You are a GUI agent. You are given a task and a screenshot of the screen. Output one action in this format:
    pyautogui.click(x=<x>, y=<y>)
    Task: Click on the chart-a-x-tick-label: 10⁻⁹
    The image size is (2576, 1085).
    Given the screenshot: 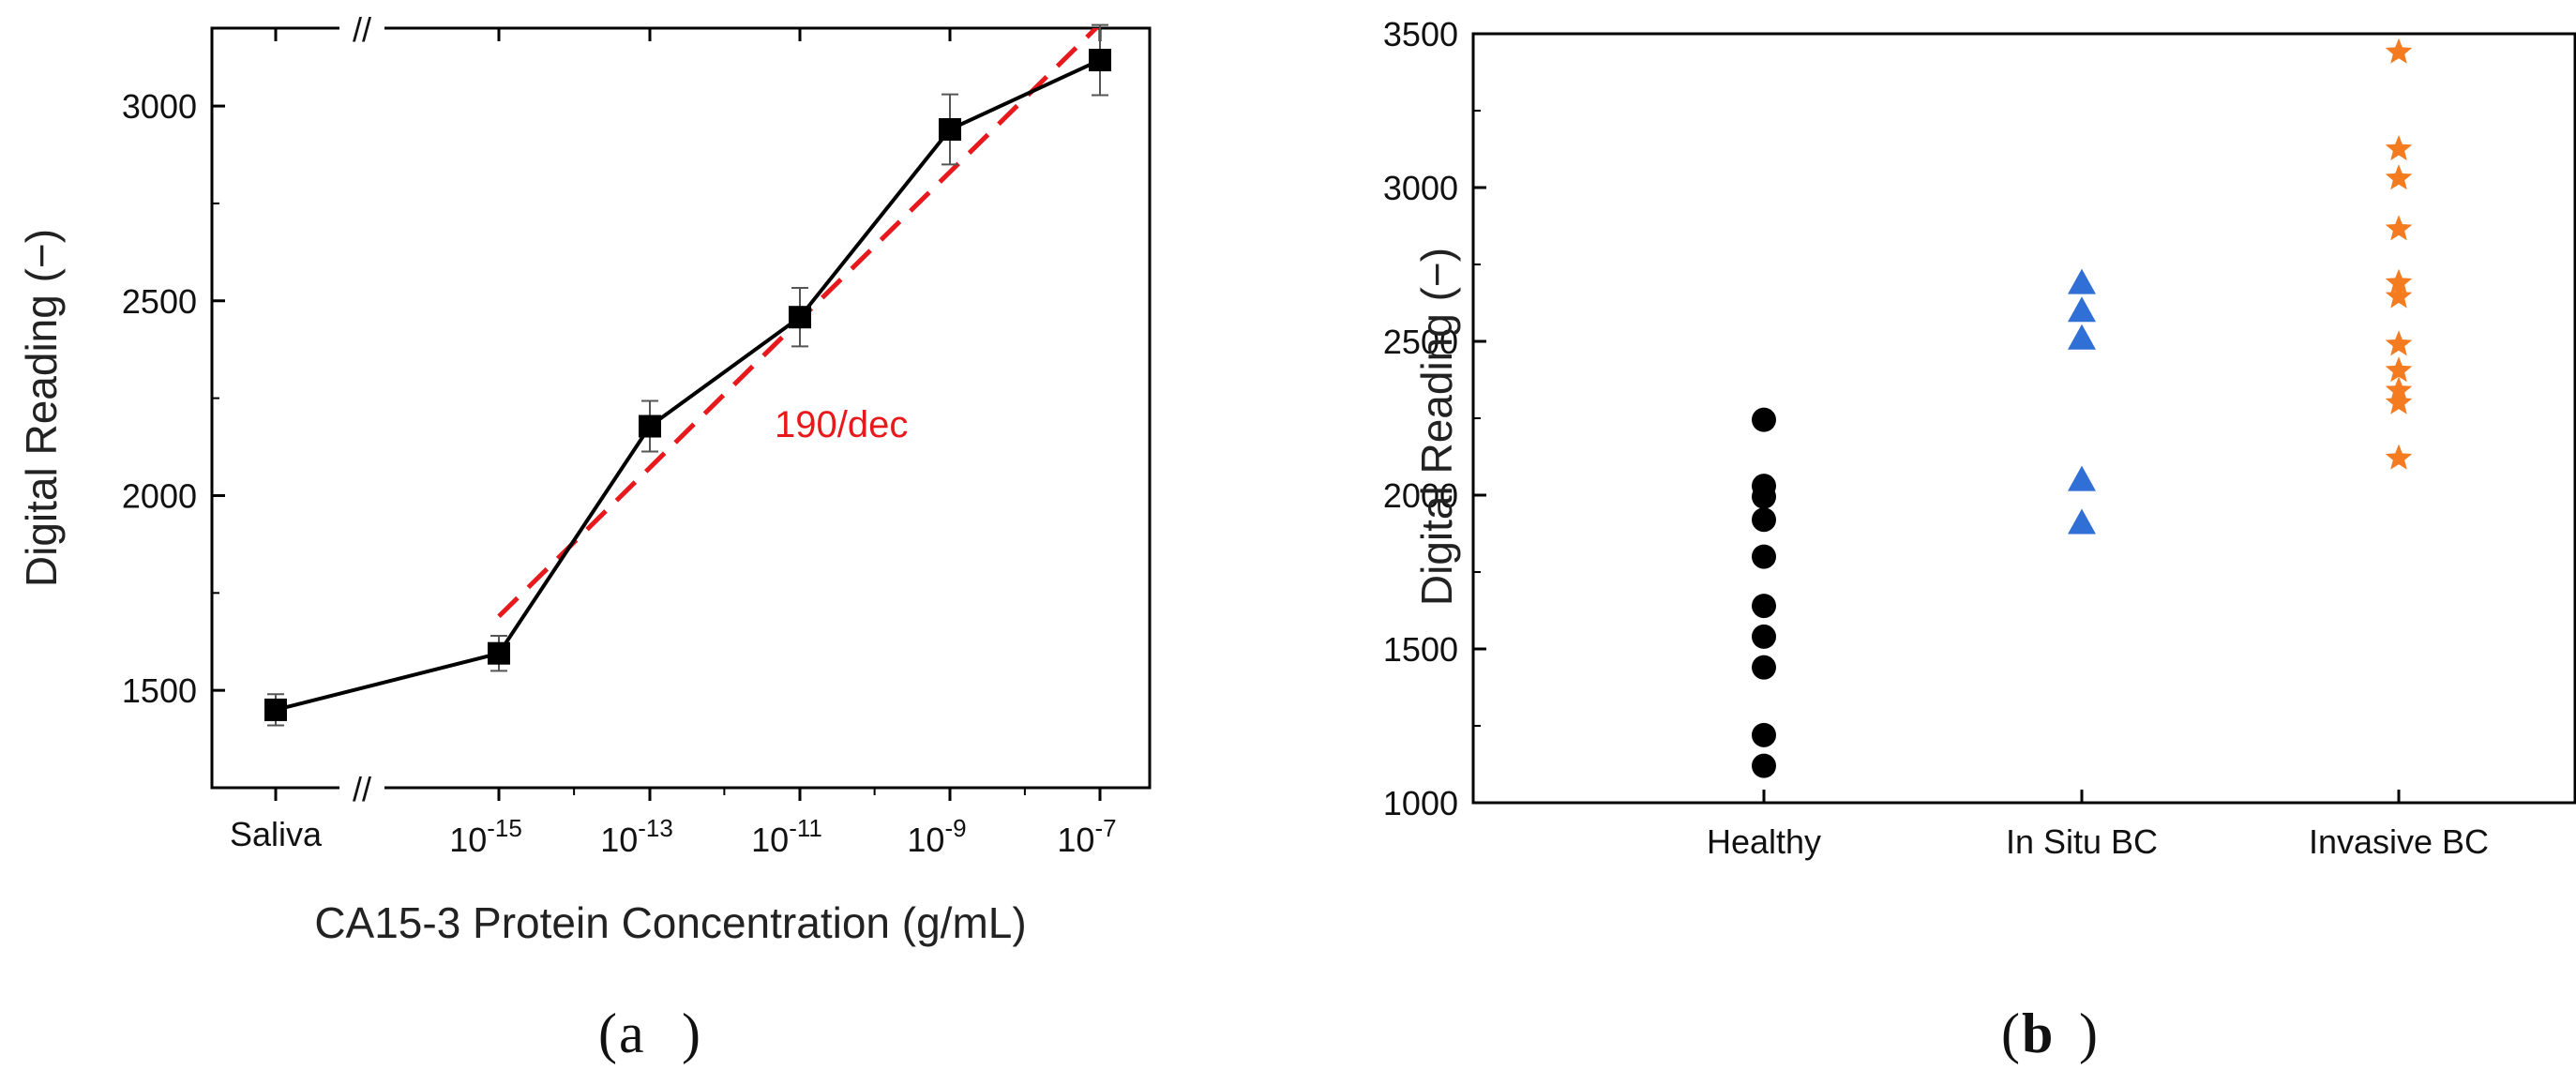 What is the action you would take?
    pyautogui.click(x=936, y=836)
    